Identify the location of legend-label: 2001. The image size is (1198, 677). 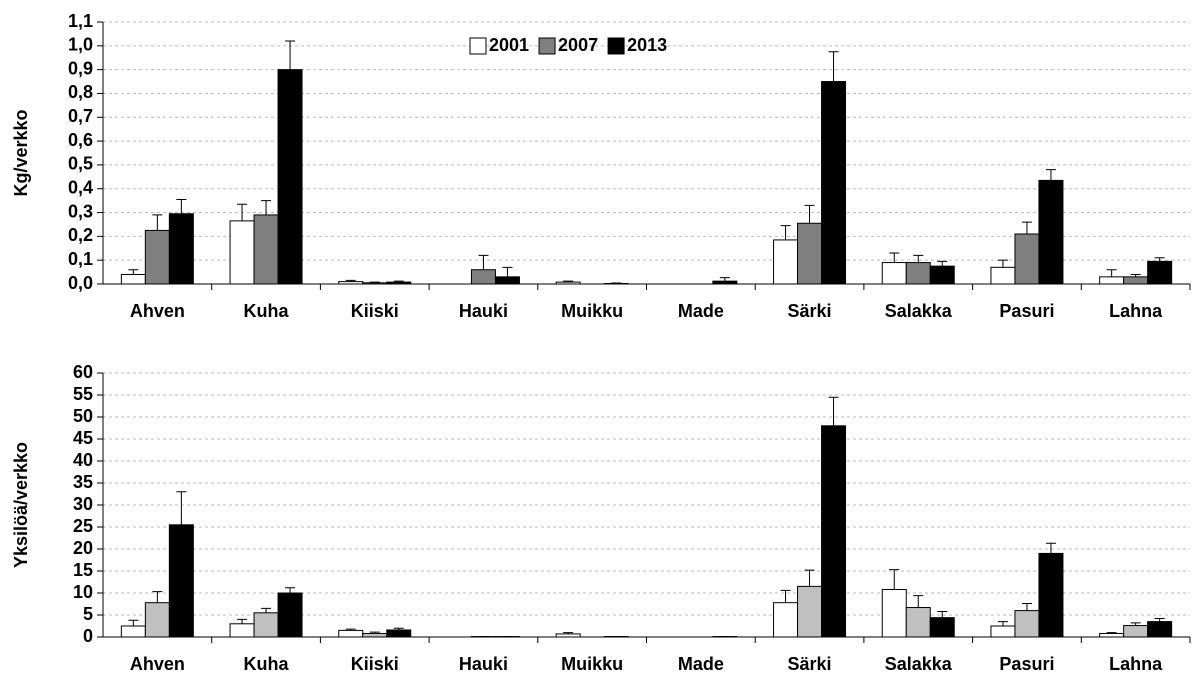
(509, 45).